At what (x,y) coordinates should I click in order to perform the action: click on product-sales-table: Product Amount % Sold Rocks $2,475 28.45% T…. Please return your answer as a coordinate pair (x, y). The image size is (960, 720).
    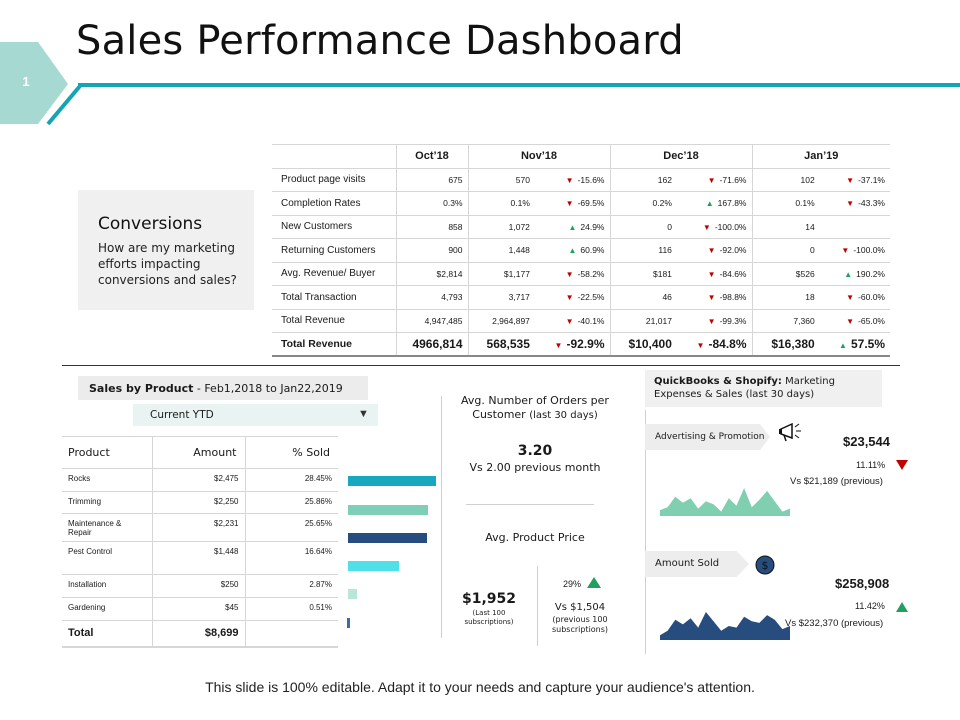
    Looking at the image, I should click on (200, 542).